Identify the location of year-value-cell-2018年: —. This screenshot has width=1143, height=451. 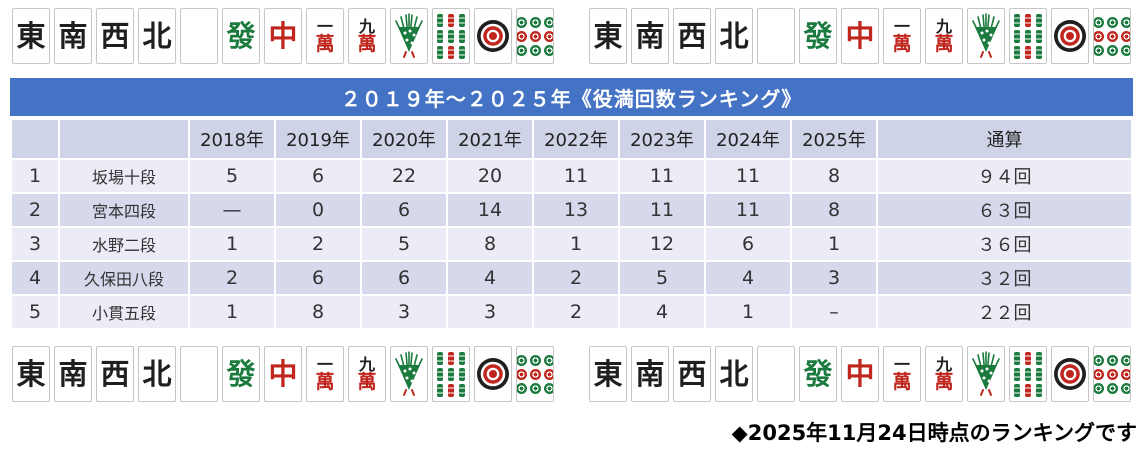
(232, 210).